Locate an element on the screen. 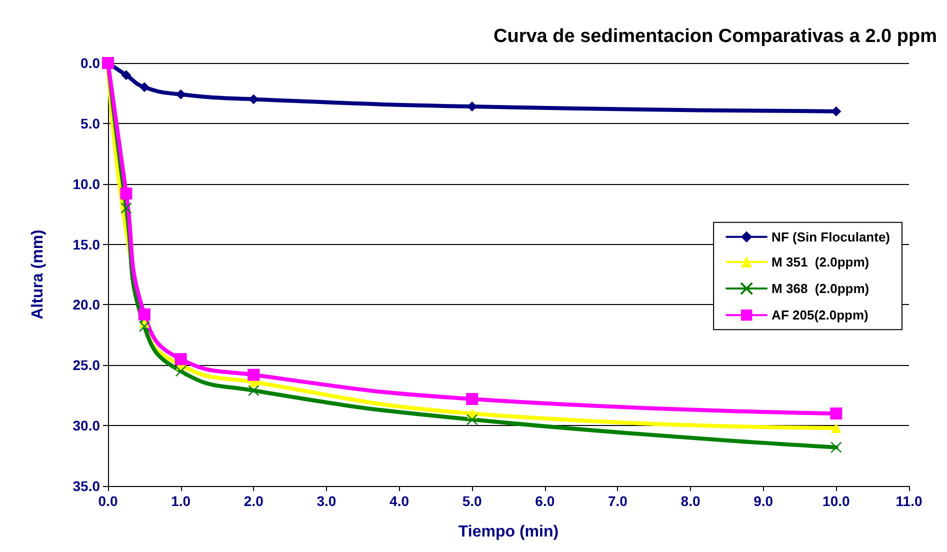 The width and height of the screenshot is (947, 552). x-tick-label: 7.0 is located at coordinates (618, 501).